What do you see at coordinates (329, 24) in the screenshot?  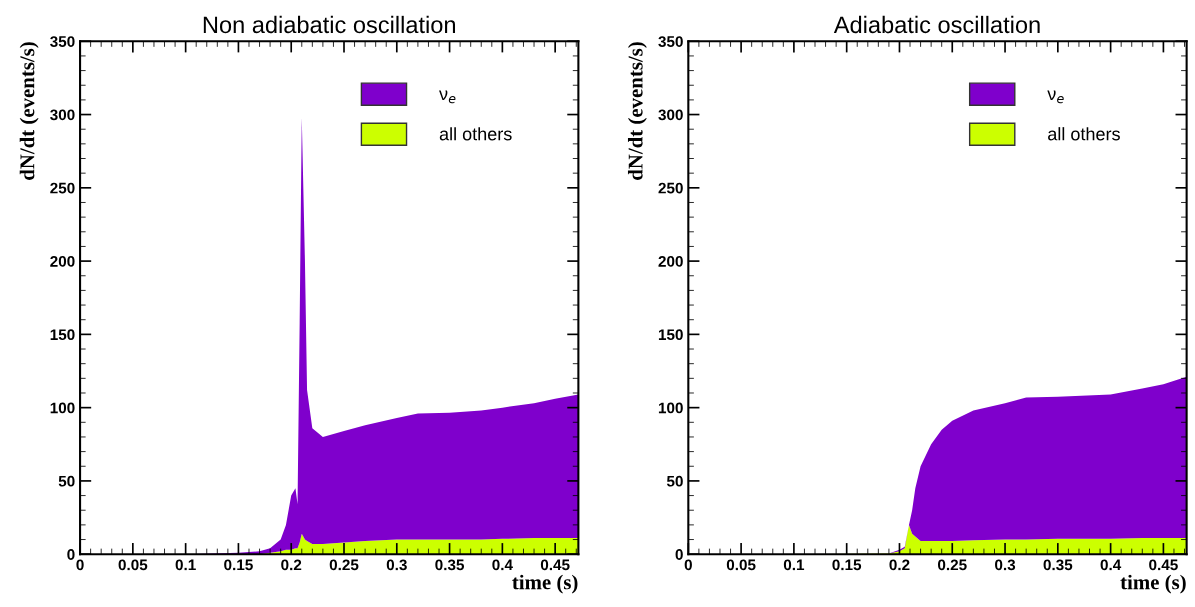 I see `chart-title: Non adiabatic oscillation` at bounding box center [329, 24].